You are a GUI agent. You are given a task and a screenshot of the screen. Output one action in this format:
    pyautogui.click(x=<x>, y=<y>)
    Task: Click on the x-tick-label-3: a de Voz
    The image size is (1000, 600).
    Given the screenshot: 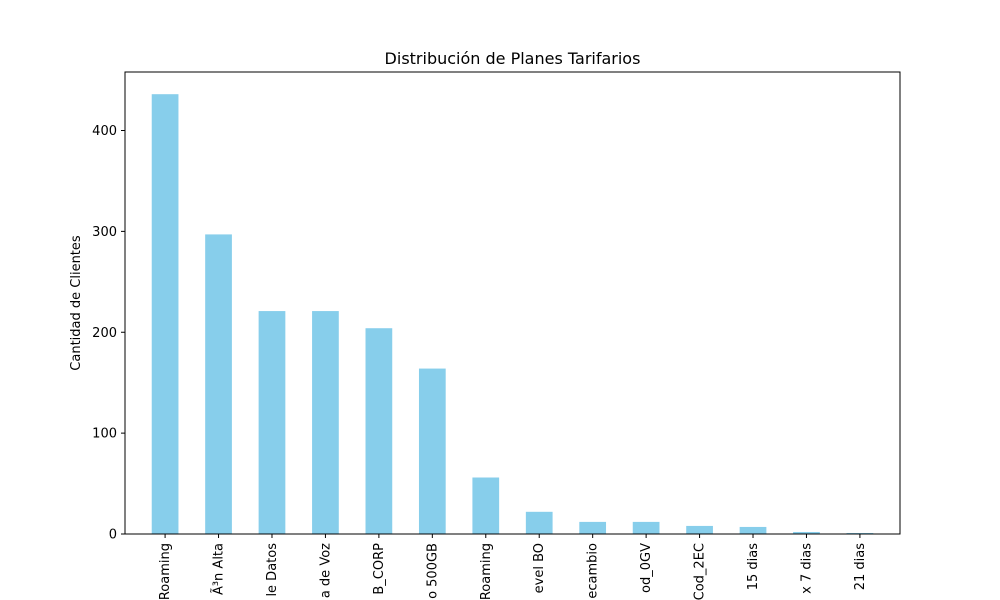 What is the action you would take?
    pyautogui.click(x=325, y=570)
    